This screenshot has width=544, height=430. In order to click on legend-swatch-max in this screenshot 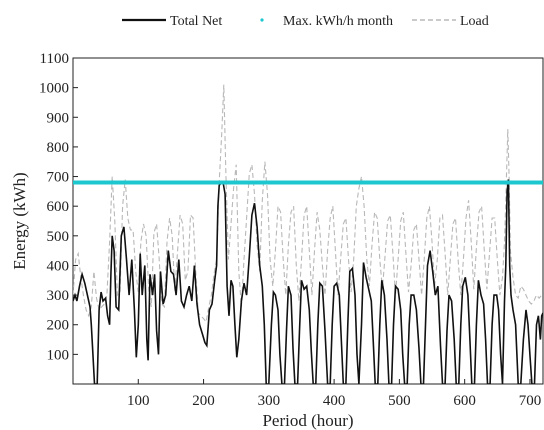, I will do `click(262, 20)`.